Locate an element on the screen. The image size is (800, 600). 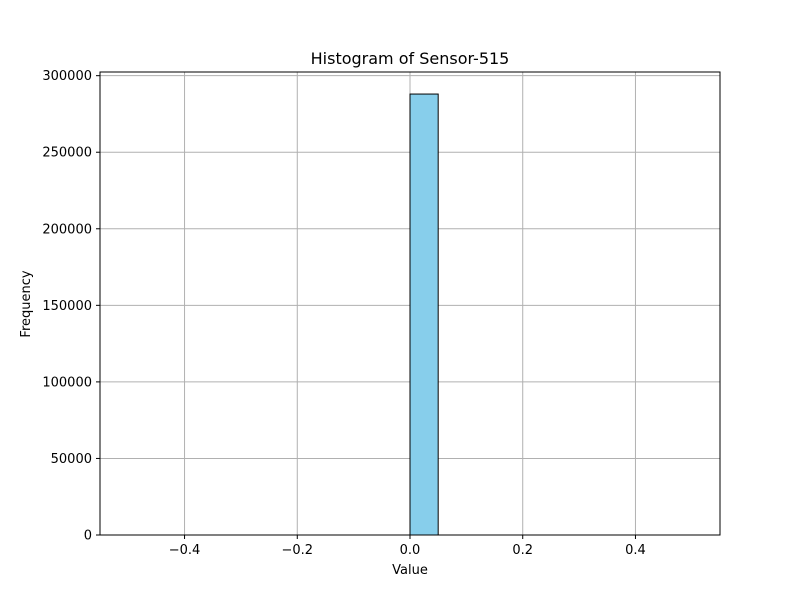
y-axis-ticks: 0 50000 100000 150000 200000 250000 300000 is located at coordinates (71, 306).